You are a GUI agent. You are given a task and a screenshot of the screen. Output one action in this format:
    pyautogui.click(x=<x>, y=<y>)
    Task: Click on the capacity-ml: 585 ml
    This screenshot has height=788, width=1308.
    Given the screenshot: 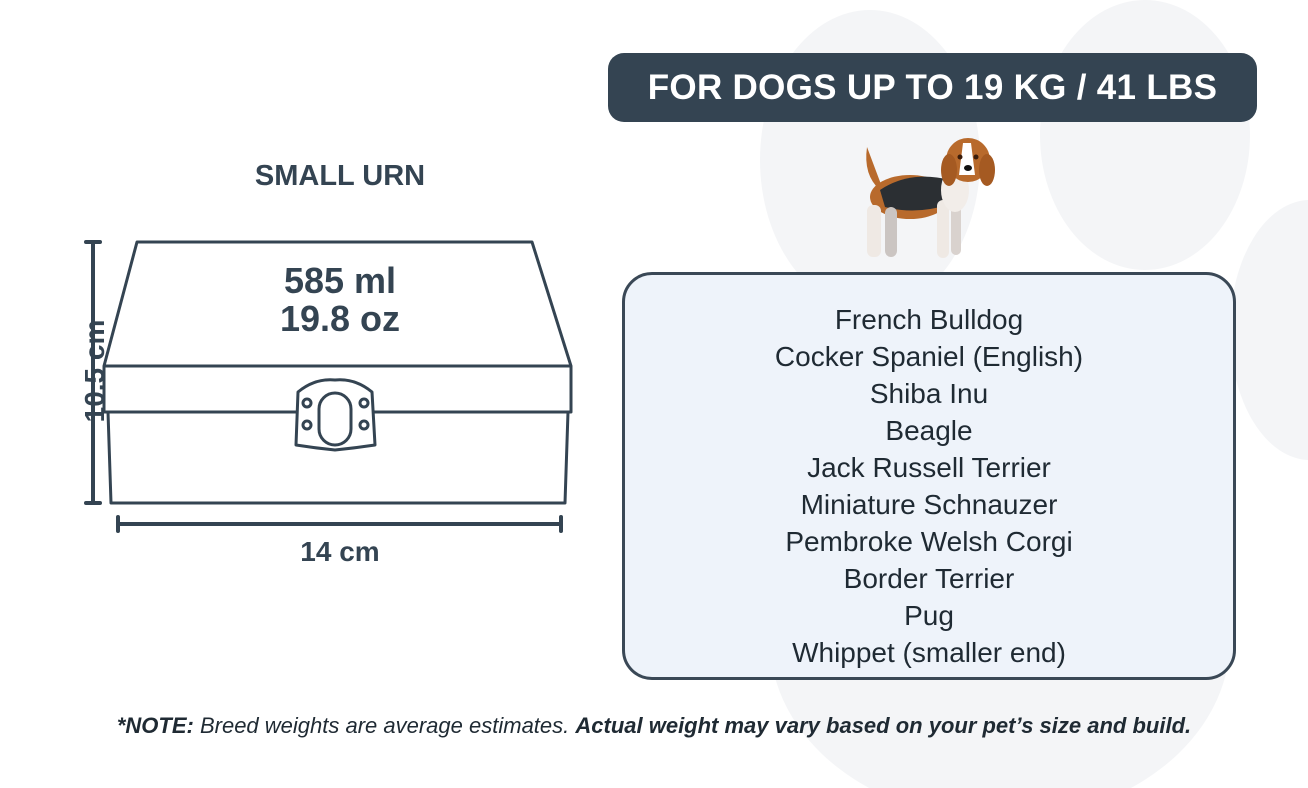 What is the action you would take?
    pyautogui.click(x=340, y=280)
    